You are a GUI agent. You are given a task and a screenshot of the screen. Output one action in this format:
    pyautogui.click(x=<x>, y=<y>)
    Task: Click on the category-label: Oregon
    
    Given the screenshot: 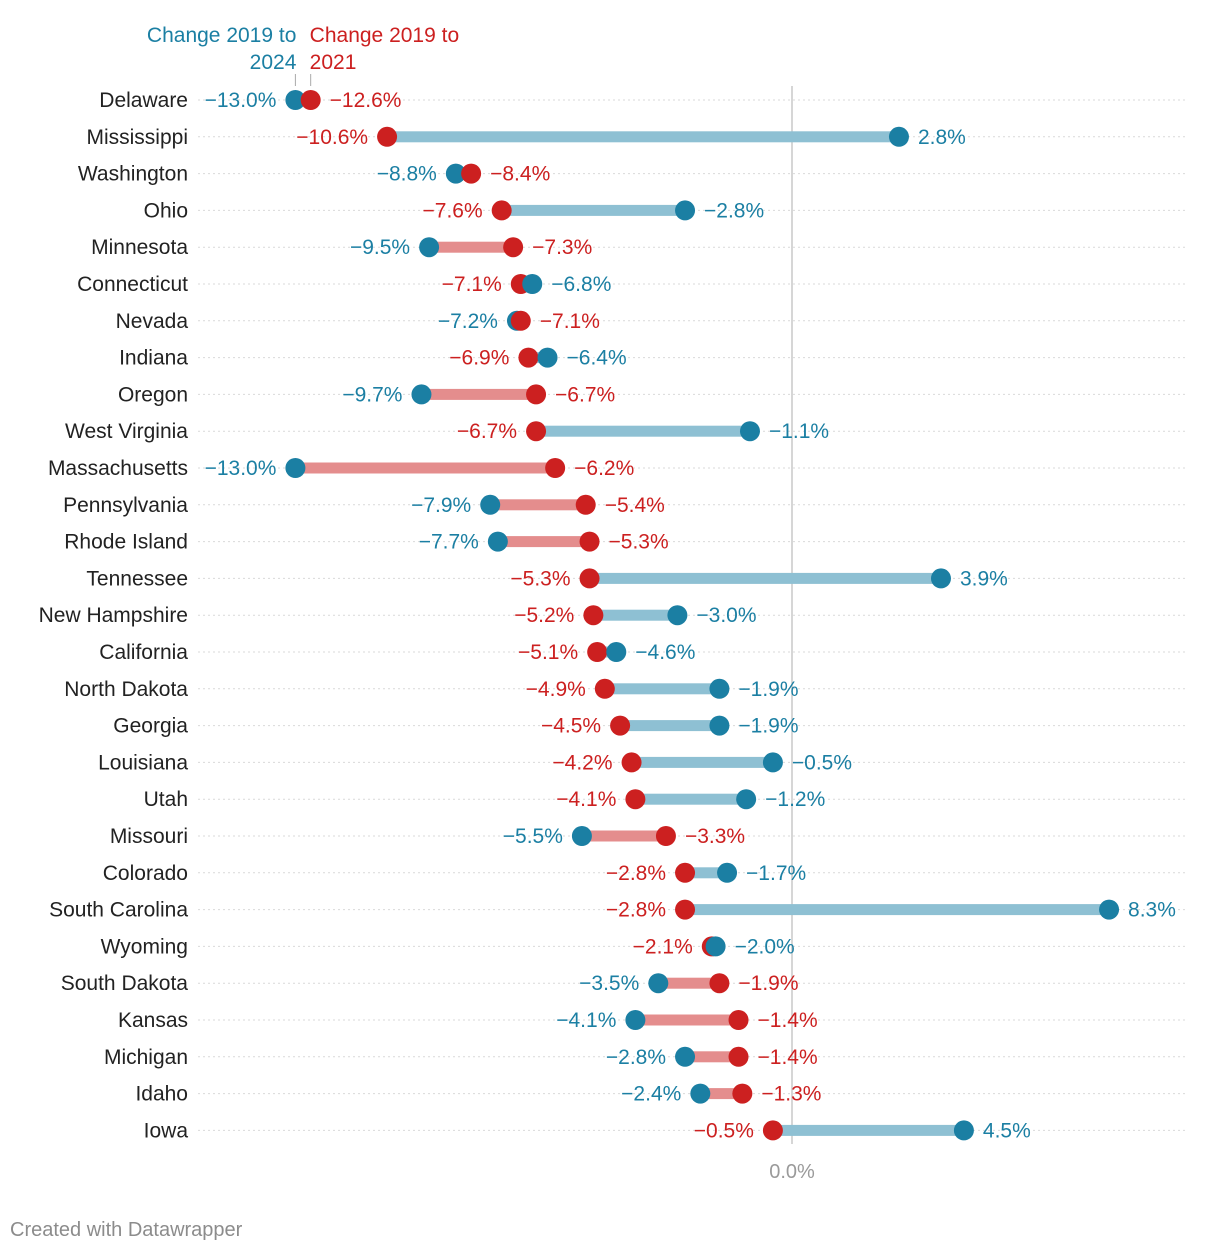 What is the action you would take?
    pyautogui.click(x=153, y=394)
    